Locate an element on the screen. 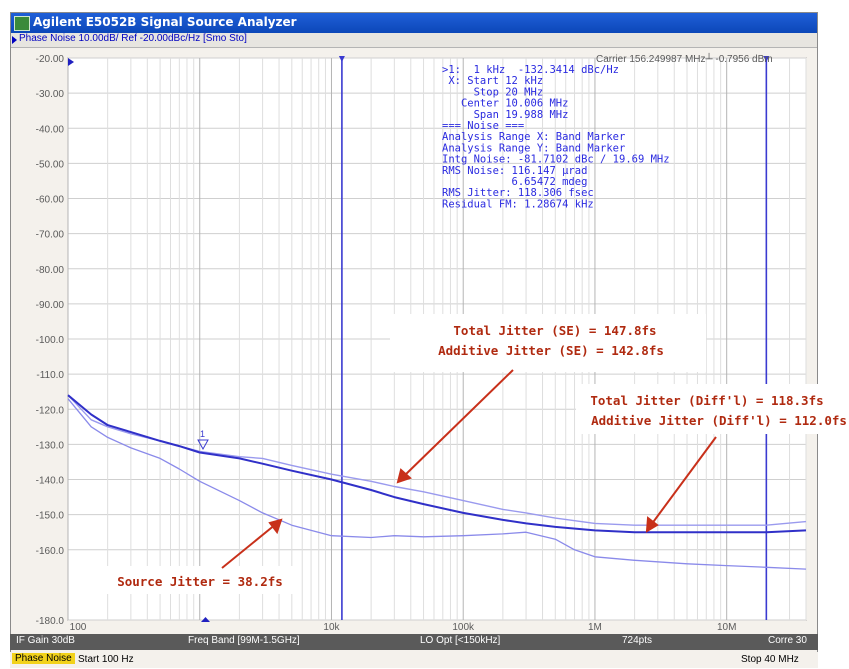 The image size is (849, 669). bottom-bar: Phase Noise Start 100 Hz Stop 40 MHz is located at coordinates (414, 660).